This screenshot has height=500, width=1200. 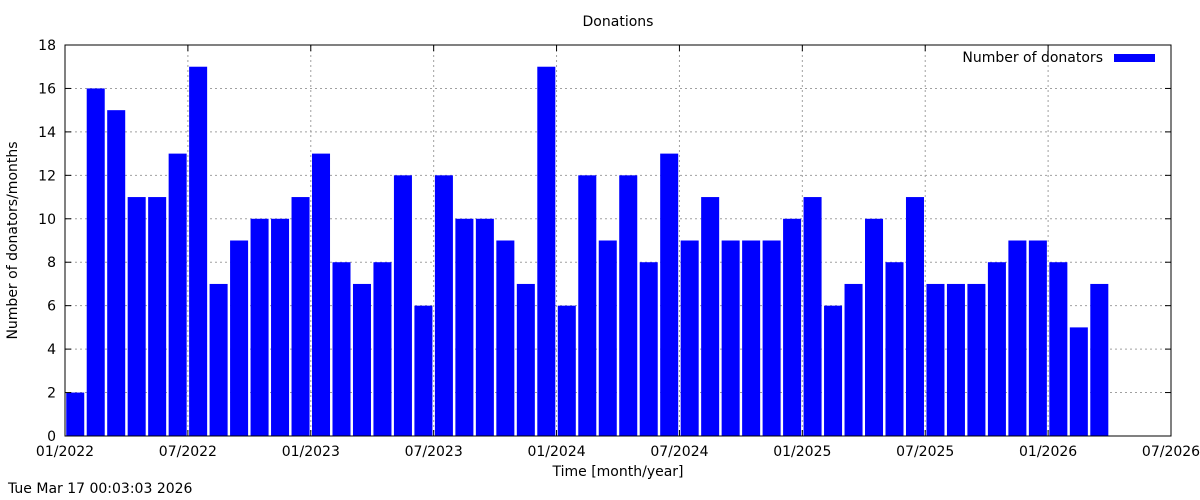 I want to click on y-tick-label: 18, so click(x=47, y=46).